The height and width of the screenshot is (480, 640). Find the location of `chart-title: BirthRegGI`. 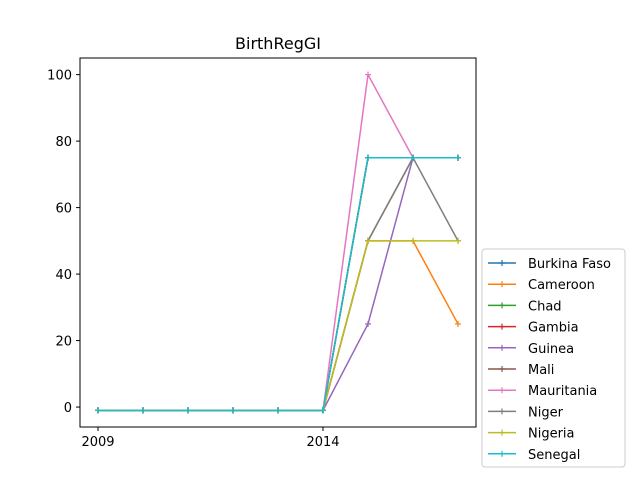

chart-title: BirthRegGI is located at coordinates (278, 43).